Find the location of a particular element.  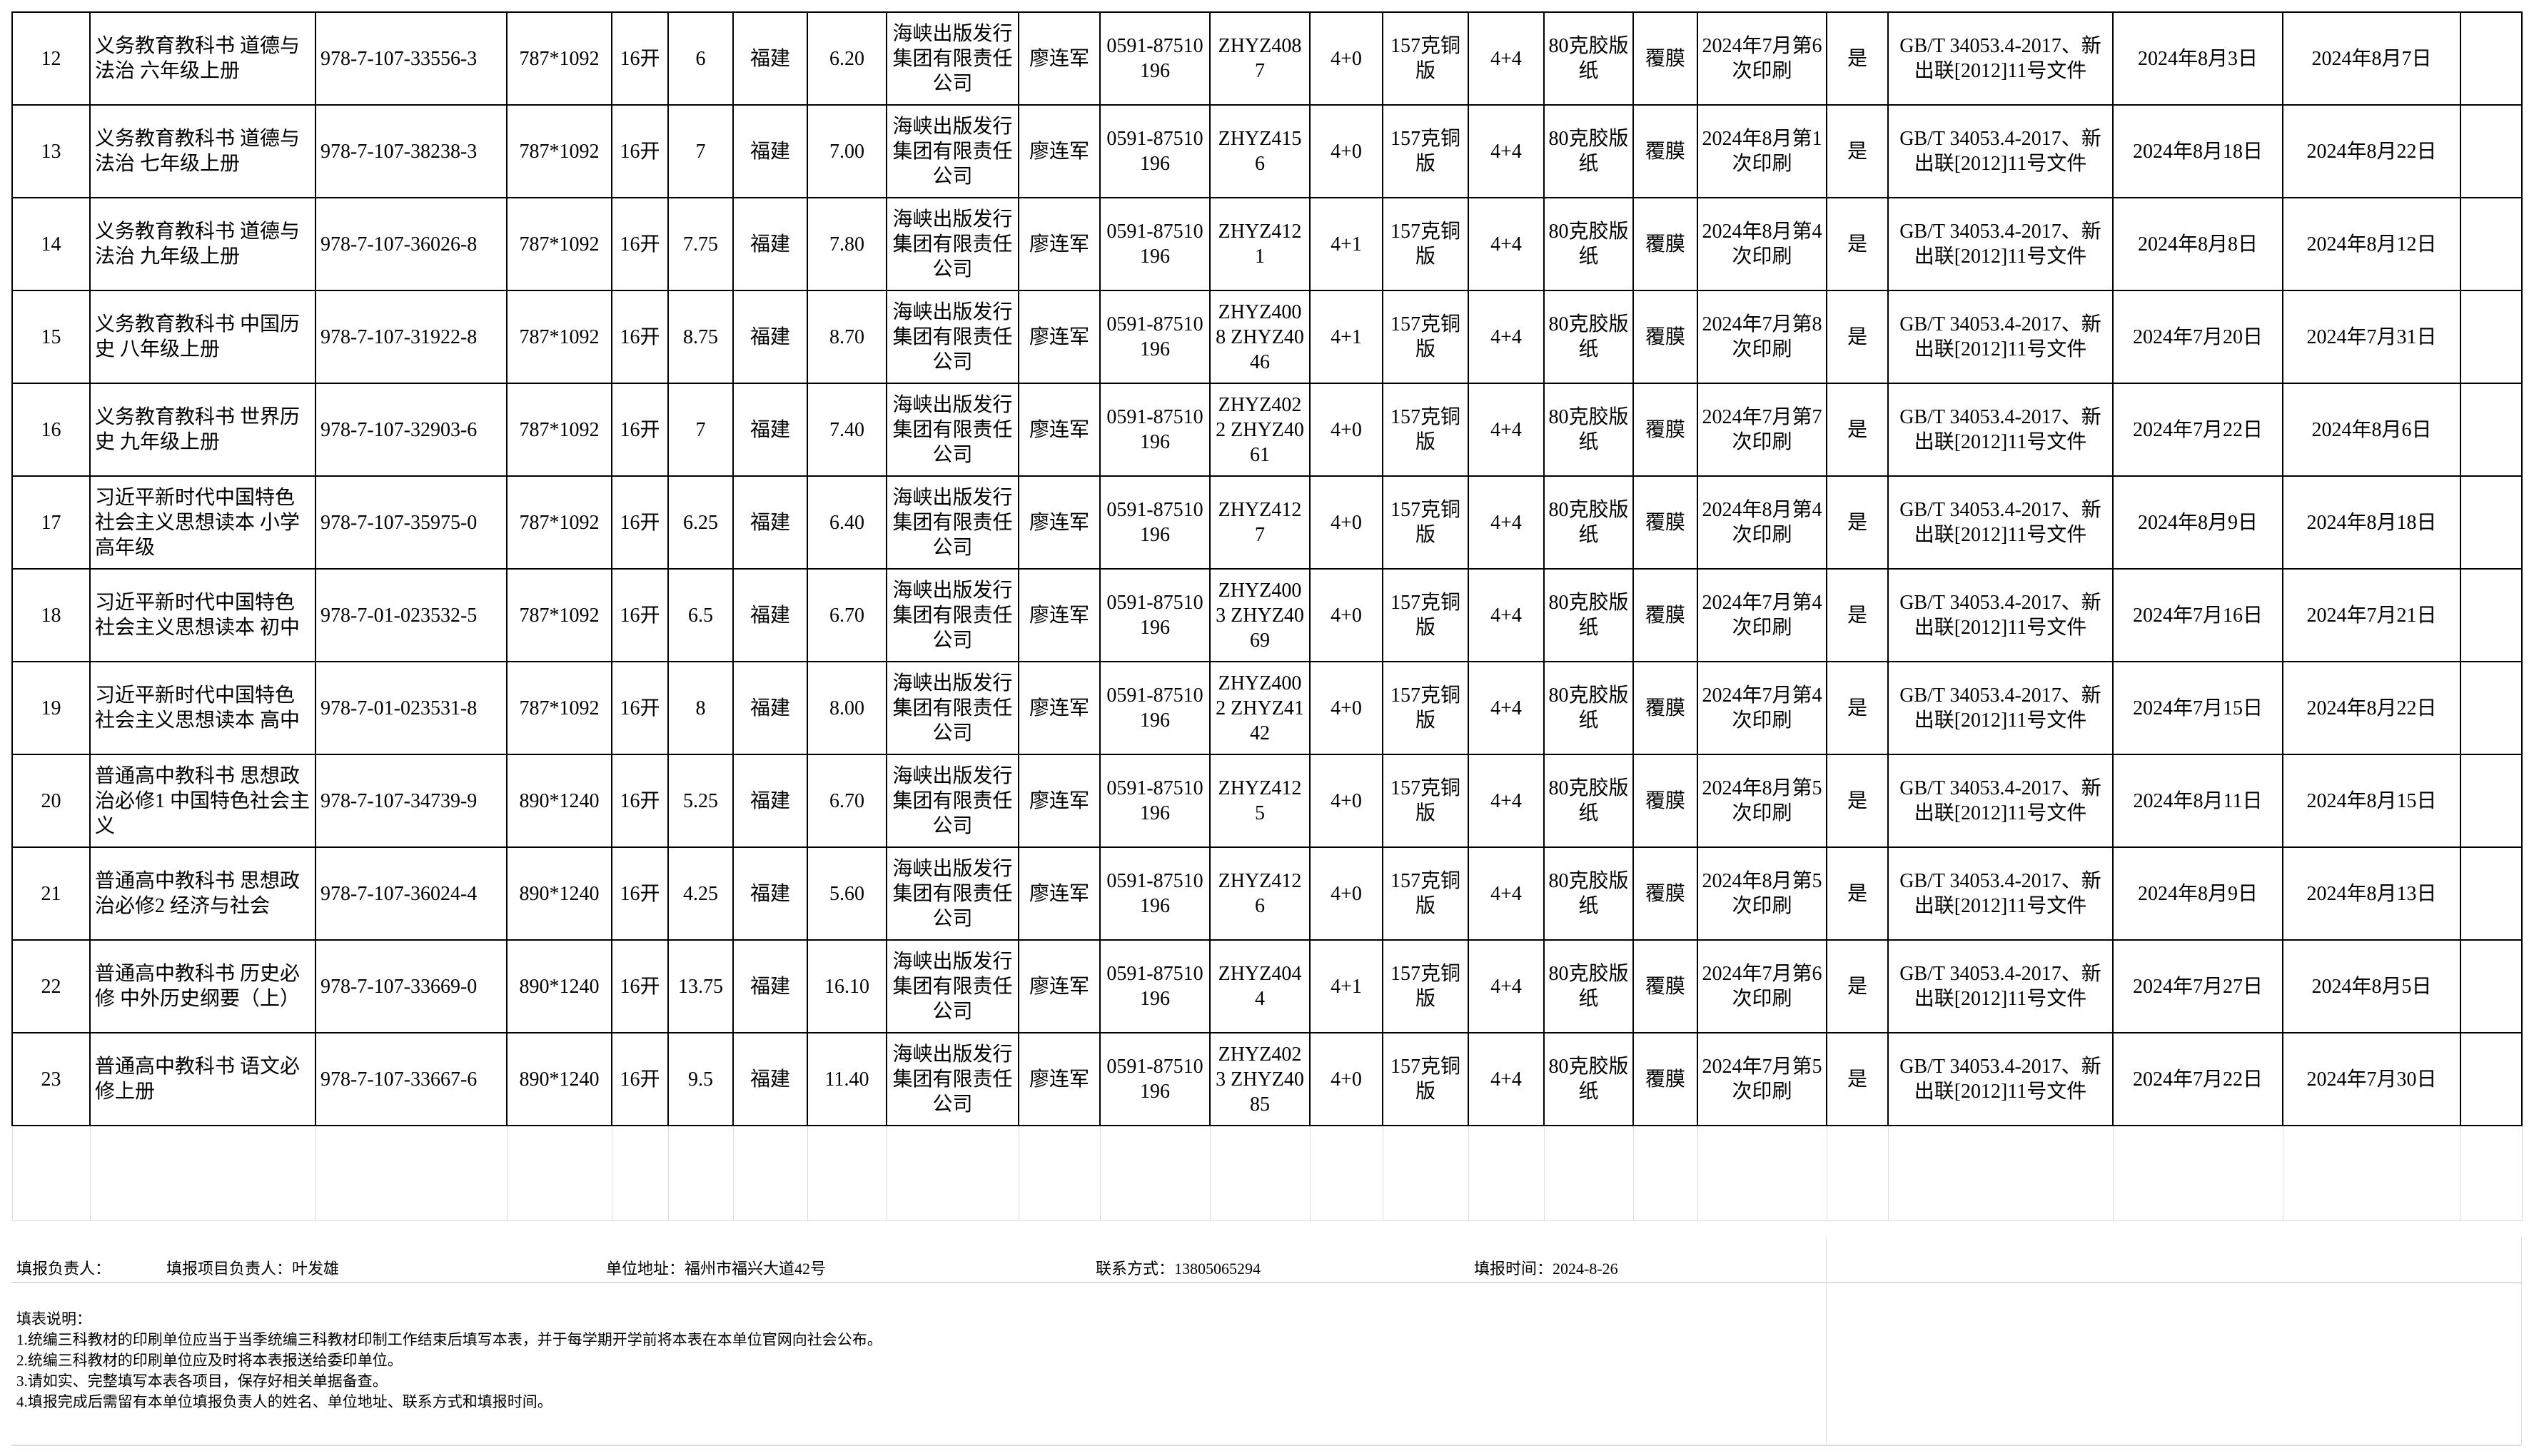

cell-title: 义务教育教科书 道德与法治 七年级上册 is located at coordinates (203, 151).